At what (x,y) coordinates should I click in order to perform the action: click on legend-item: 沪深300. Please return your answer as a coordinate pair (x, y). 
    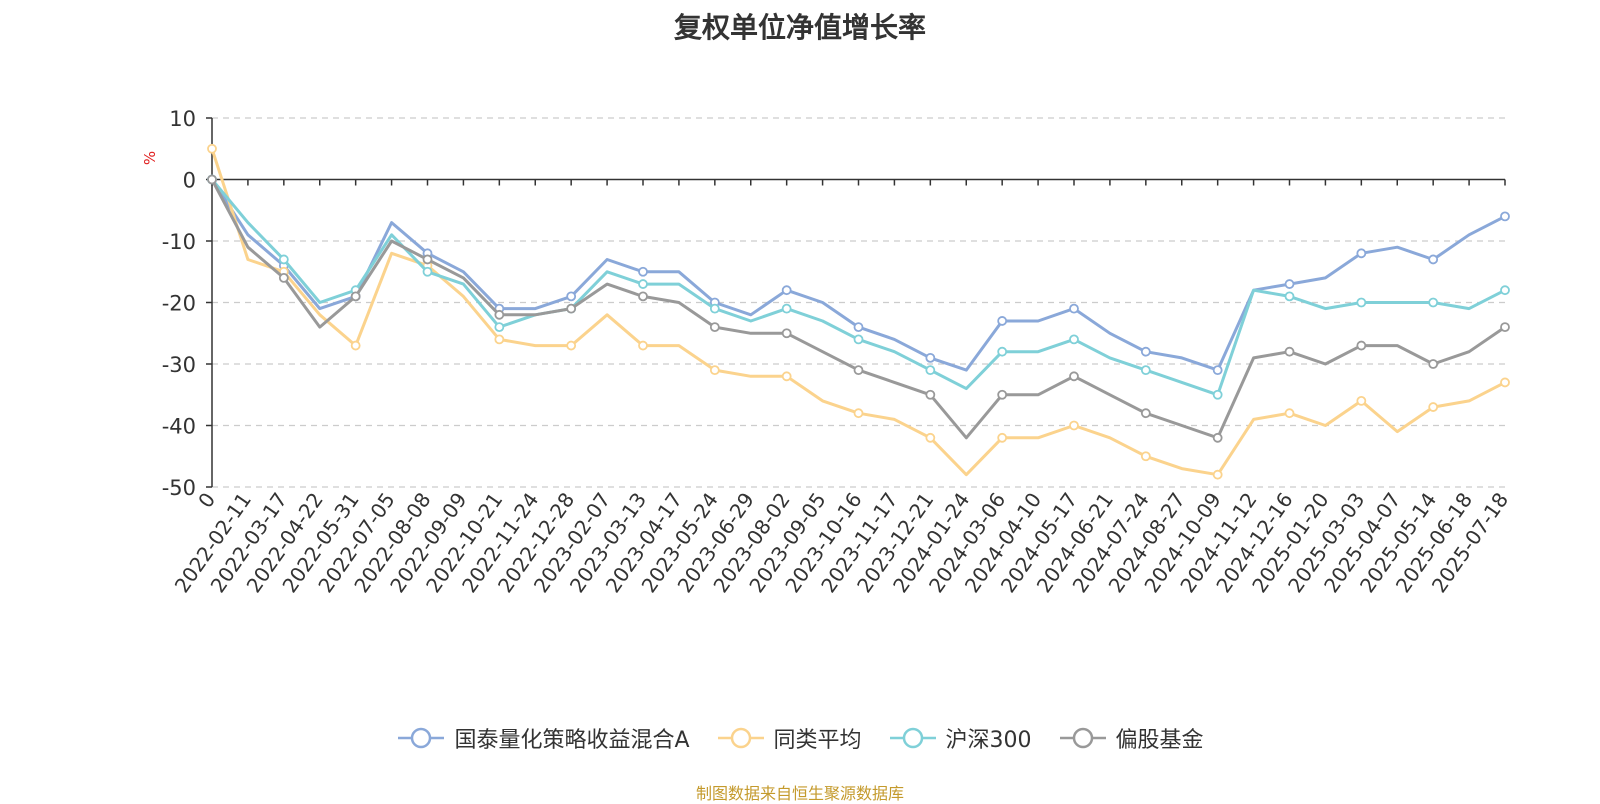
    Looking at the image, I should click on (960, 738).